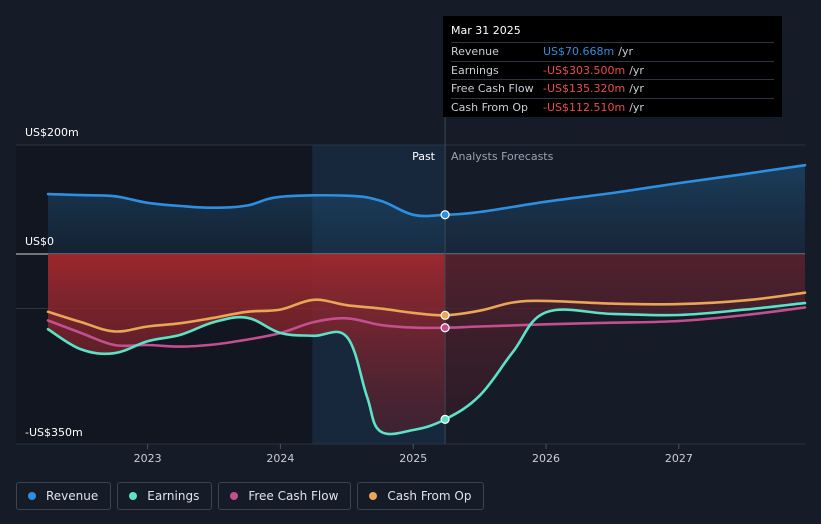 This screenshot has height=524, width=821. I want to click on marker-cash-from-op, so click(445, 315).